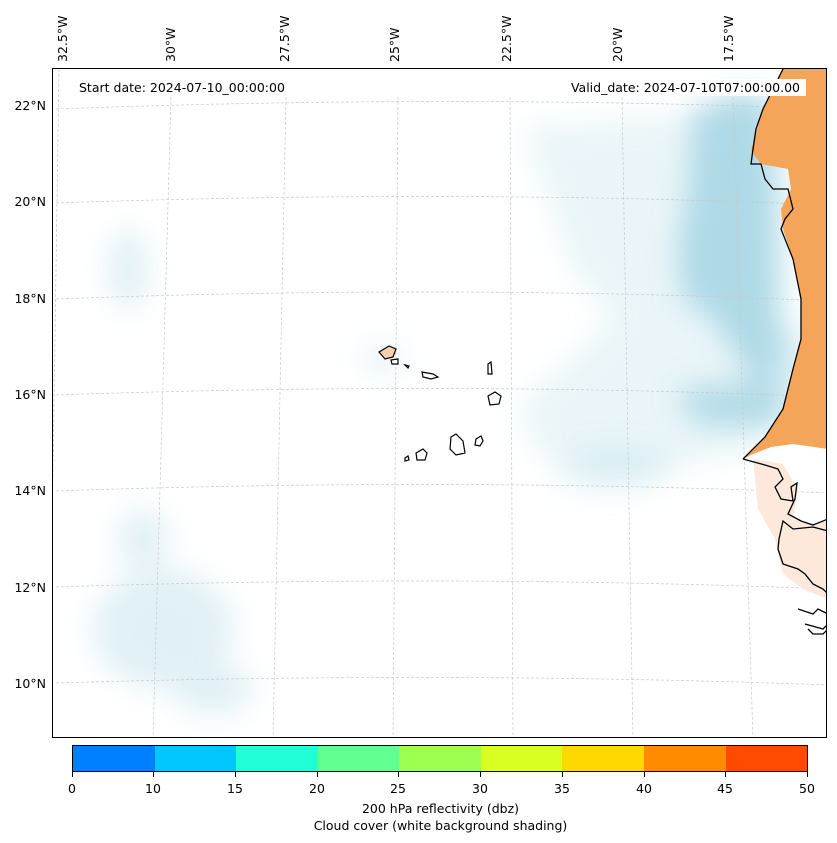 This screenshot has width=837, height=843. Describe the element at coordinates (284, 38) in the screenshot. I see `lon-label: 27.5°W` at that location.